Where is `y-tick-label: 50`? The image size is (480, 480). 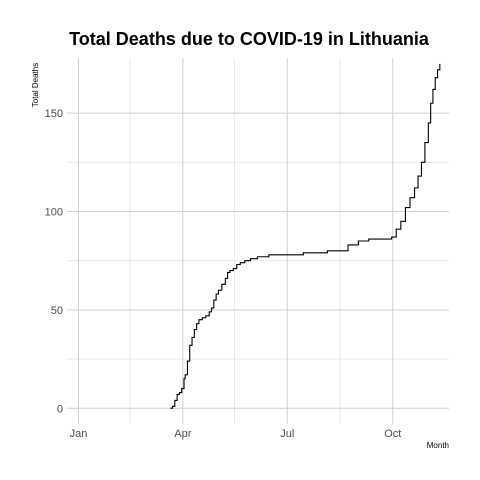 y-tick-label: 50 is located at coordinates (57, 311).